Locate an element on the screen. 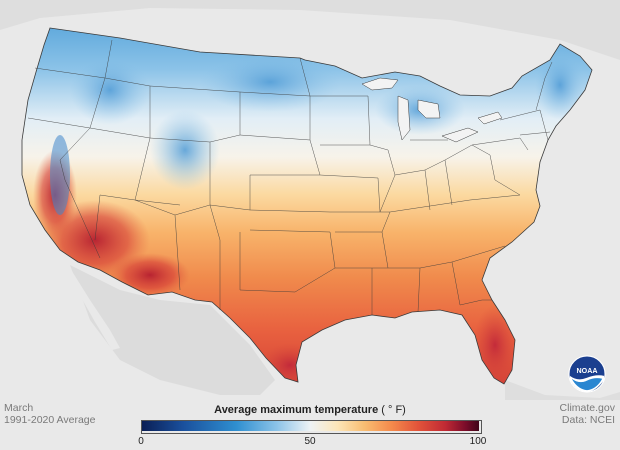 The height and width of the screenshot is (450, 620). legend-title: Average maximum temperature ( ° F) is located at coordinates (310, 410).